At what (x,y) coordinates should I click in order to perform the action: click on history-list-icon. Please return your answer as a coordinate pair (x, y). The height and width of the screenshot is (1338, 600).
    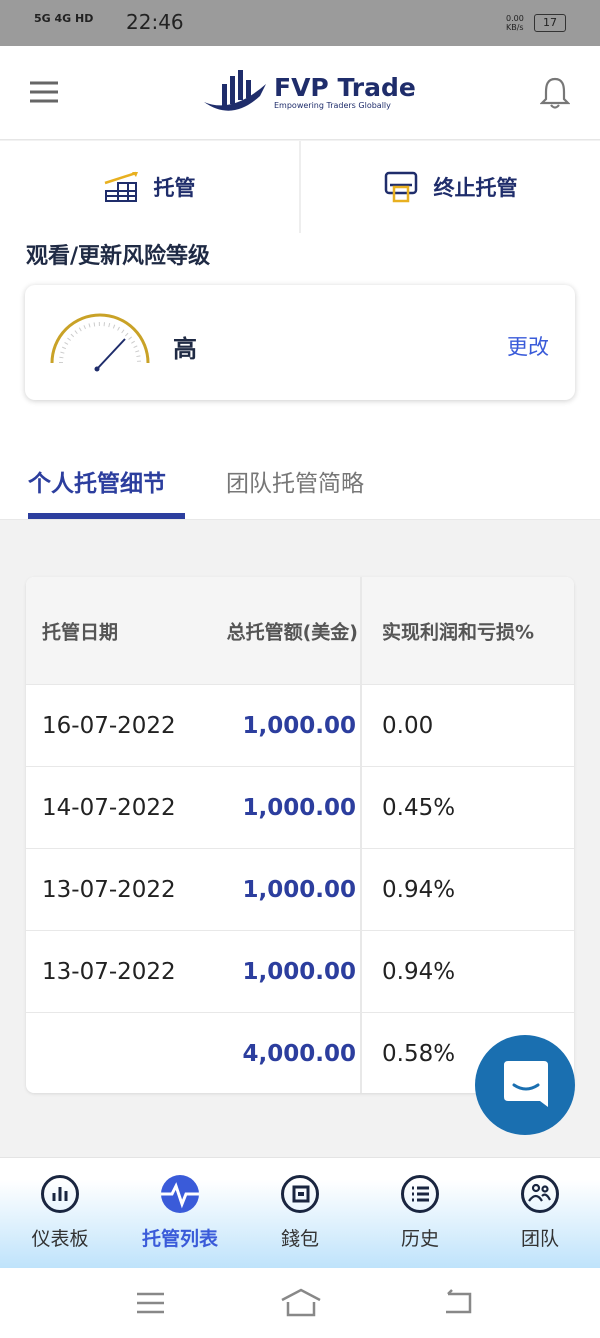
    Looking at the image, I should click on (420, 1194).